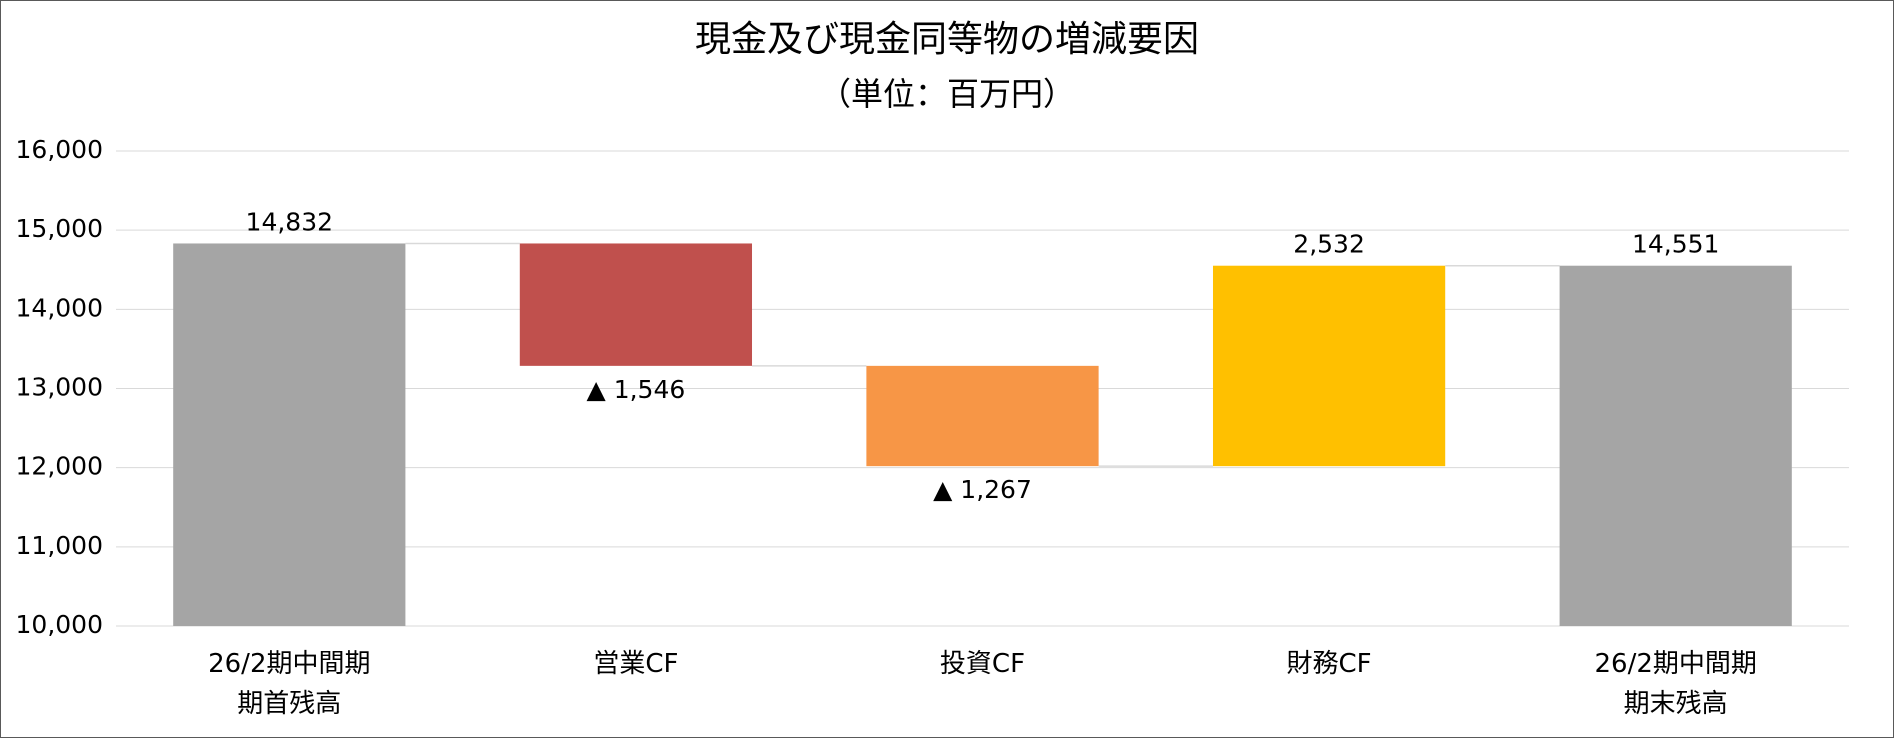 This screenshot has height=738, width=1894. Describe the element at coordinates (1329, 244) in the screenshot. I see `value-label: 2,532` at that location.